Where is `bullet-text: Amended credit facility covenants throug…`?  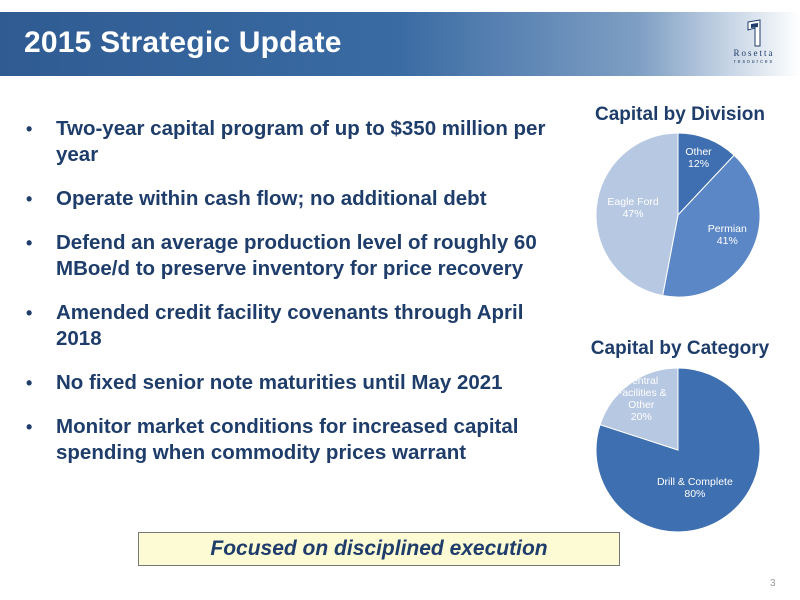
bullet-text: Amended credit facility covenants throug… is located at coordinates (290, 325).